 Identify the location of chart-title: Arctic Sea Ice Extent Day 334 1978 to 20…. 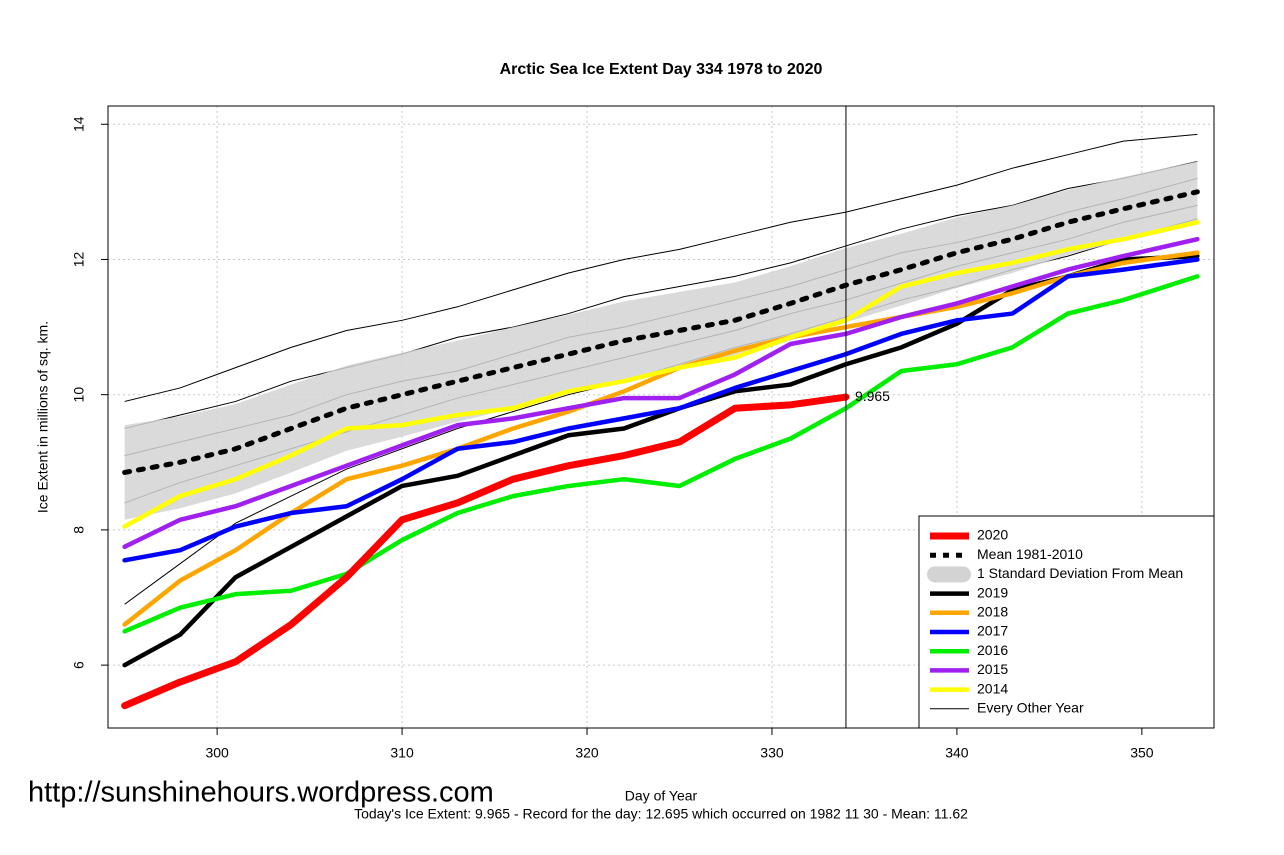
(661, 69).